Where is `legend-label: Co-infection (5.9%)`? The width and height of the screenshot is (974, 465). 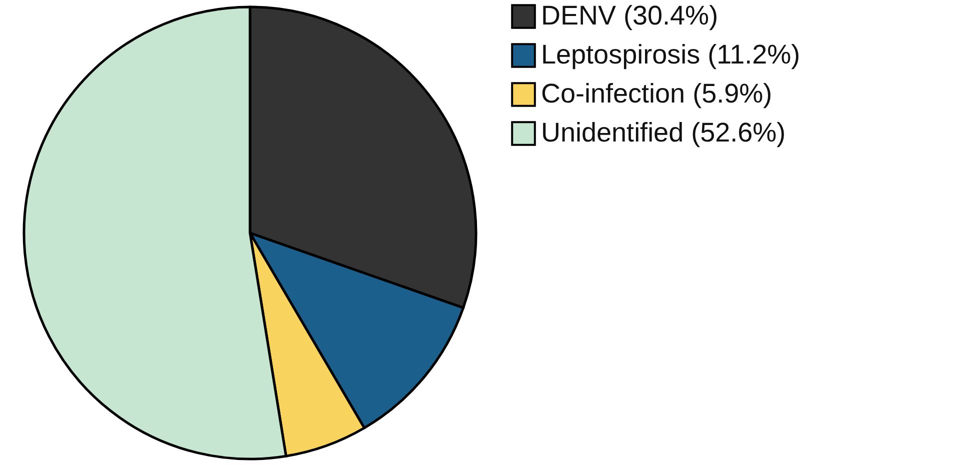 legend-label: Co-infection (5.9%) is located at coordinates (656, 93).